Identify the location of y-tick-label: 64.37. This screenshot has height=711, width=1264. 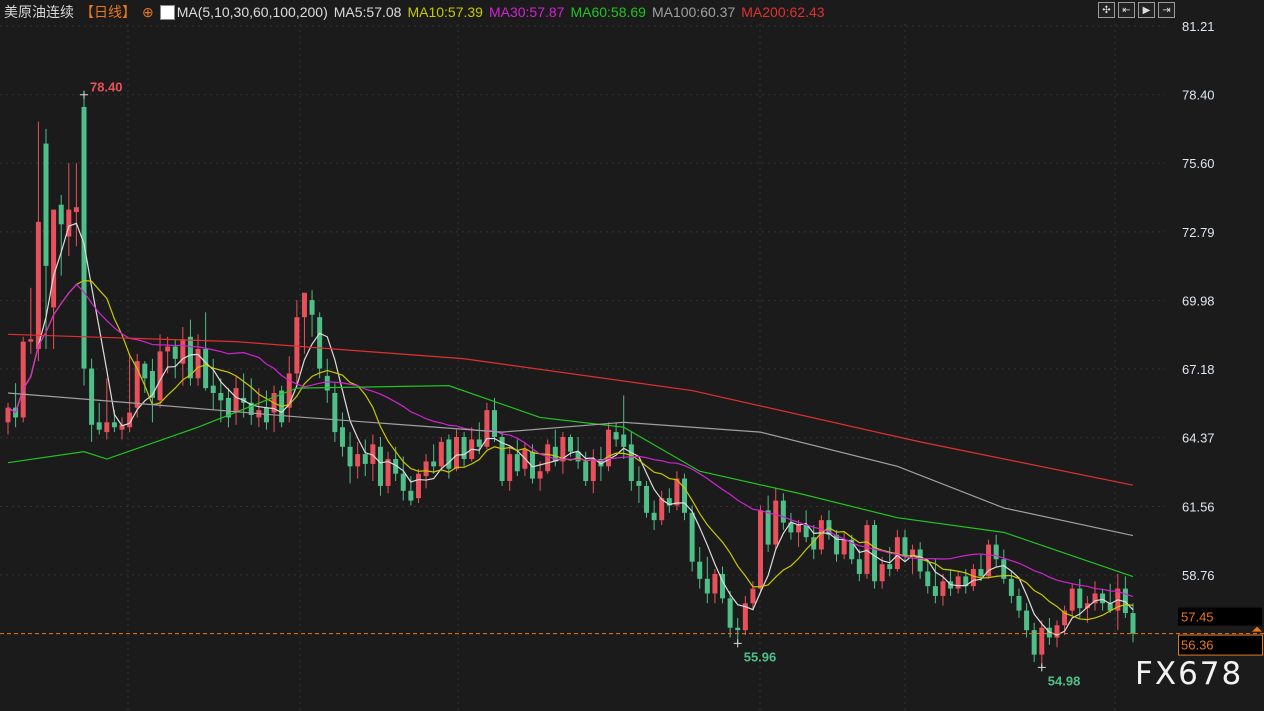
(1198, 438).